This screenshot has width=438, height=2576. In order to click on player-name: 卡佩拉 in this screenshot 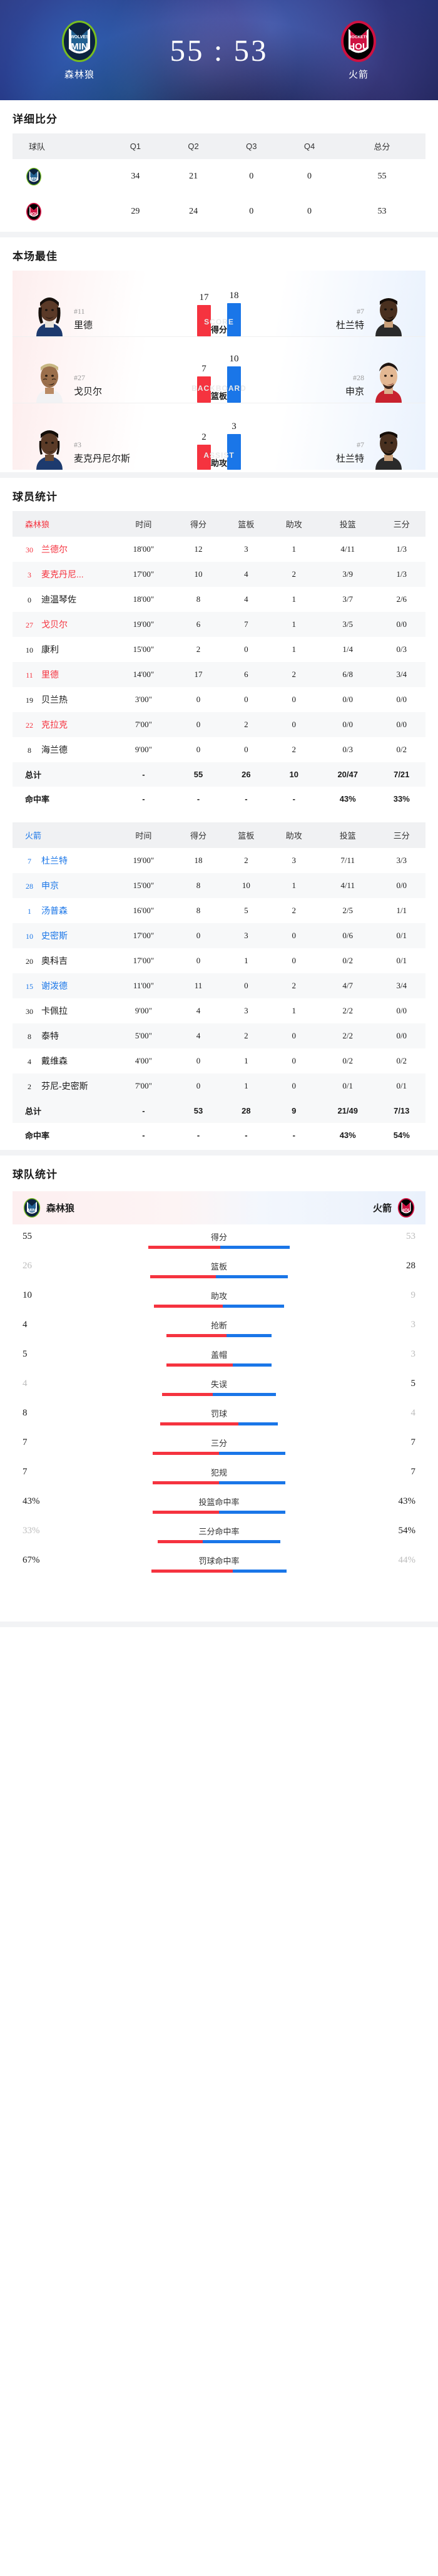, I will do `click(54, 1011)`.